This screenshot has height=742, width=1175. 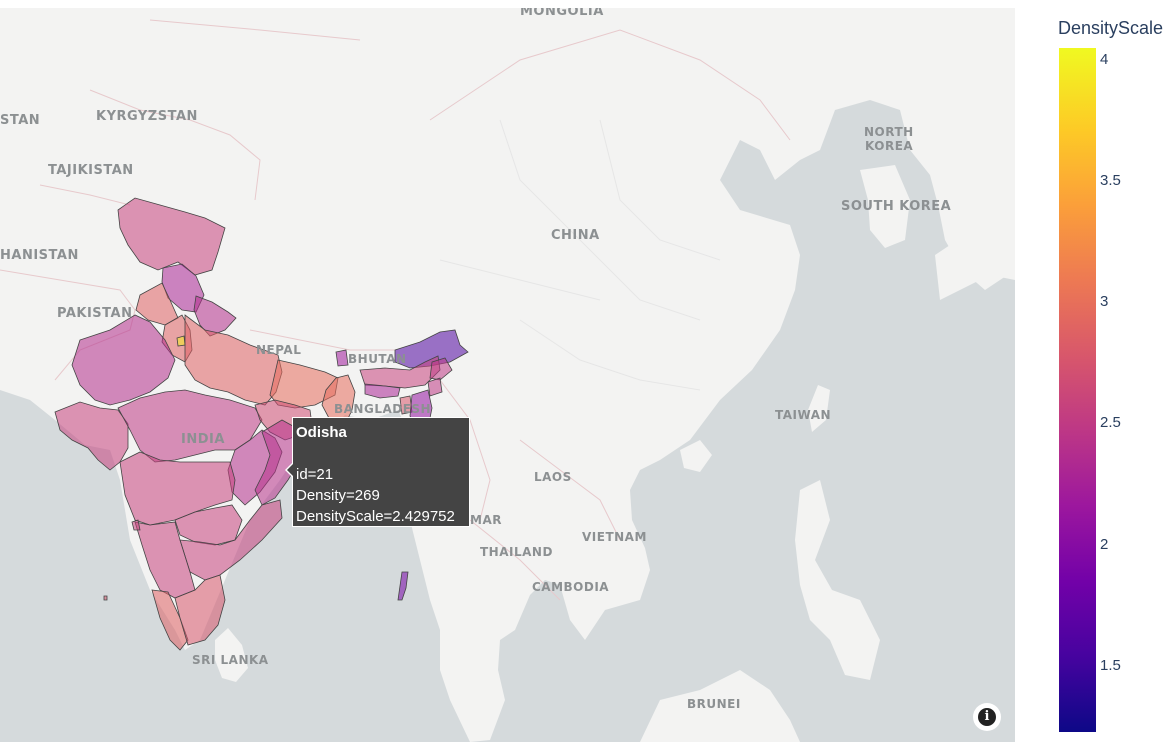 I want to click on state-nagaland, so click(x=441, y=369).